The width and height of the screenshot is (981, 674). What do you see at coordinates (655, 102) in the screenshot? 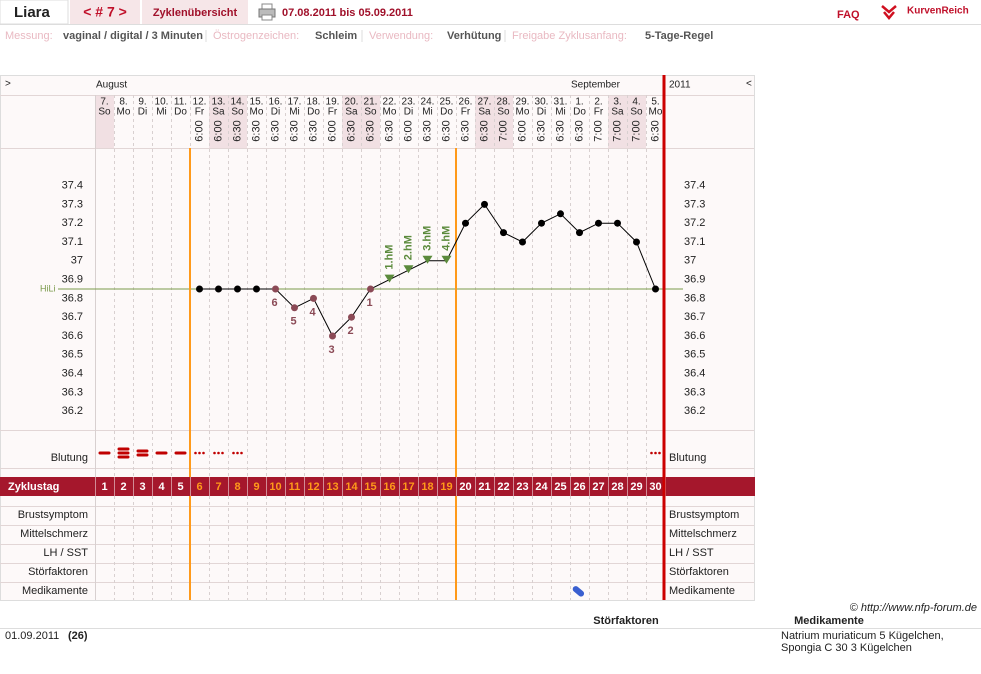
I see `day-date: 5.` at bounding box center [655, 102].